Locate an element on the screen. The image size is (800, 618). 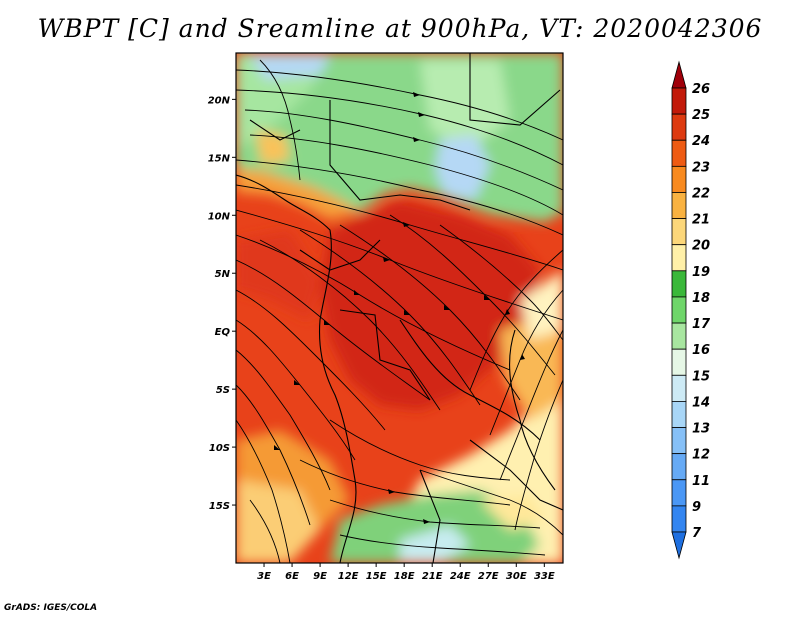
colorbar-min-triangle is located at coordinates (679, 545).